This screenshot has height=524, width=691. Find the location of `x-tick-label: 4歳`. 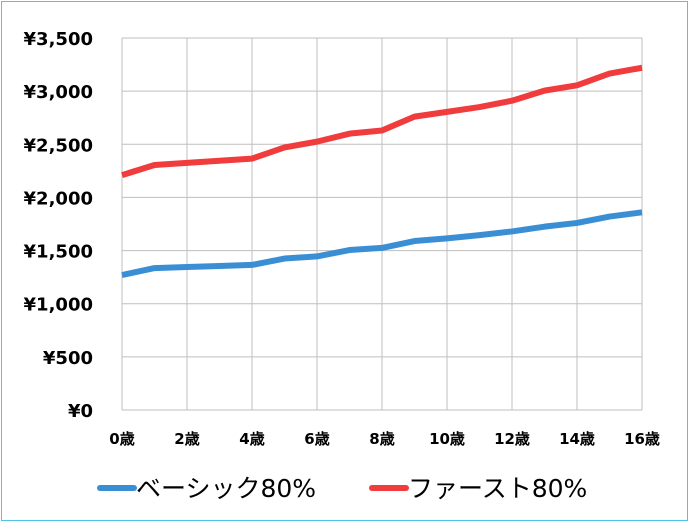

x-tick-label: 4歳 is located at coordinates (251, 439).